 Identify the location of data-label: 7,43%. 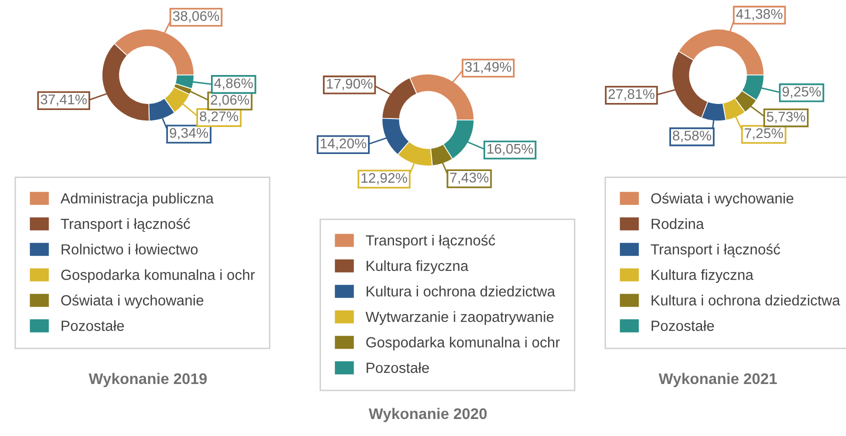
(469, 178).